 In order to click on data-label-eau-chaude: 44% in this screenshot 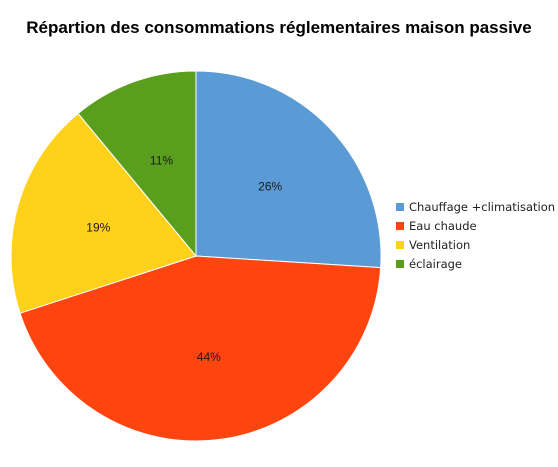, I will do `click(209, 357)`.